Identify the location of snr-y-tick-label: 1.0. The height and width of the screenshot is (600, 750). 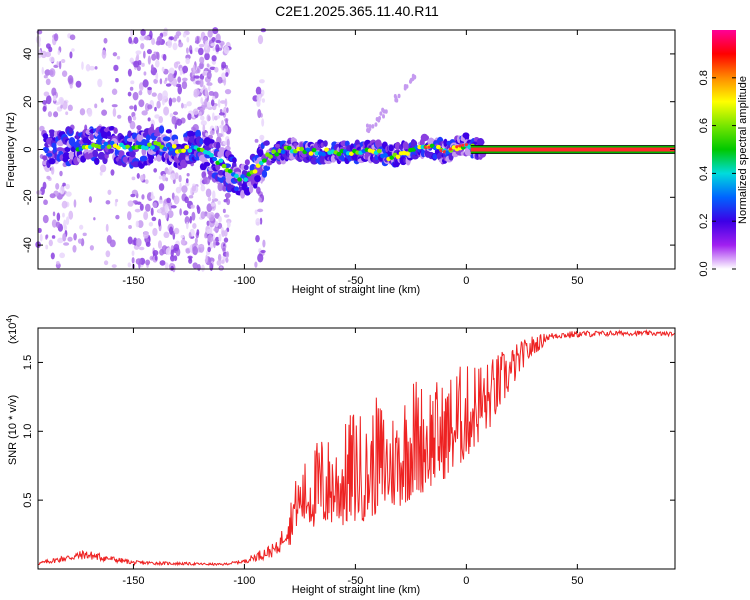
(28, 431).